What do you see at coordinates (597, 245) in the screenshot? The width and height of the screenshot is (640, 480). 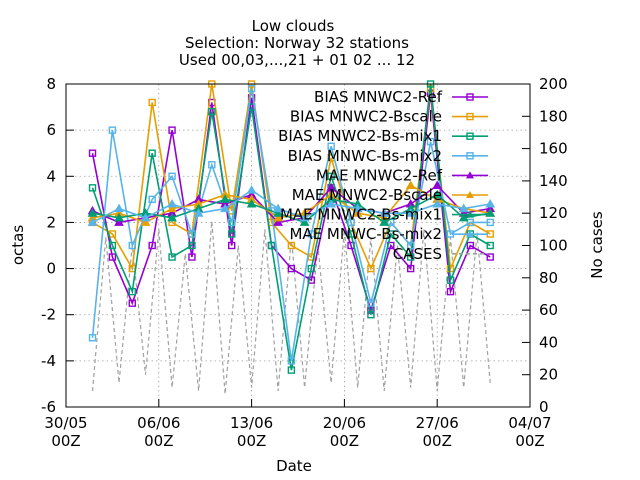 I see `y2-axis-label: No cases` at bounding box center [597, 245].